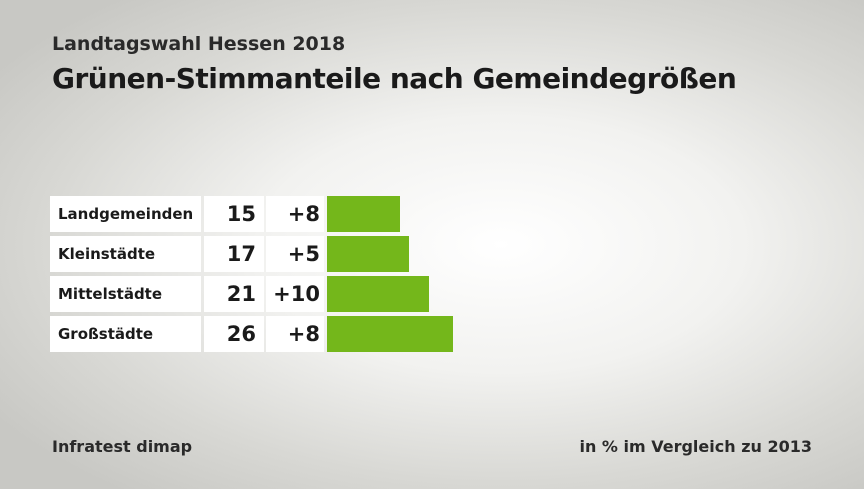 This screenshot has height=489, width=864. I want to click on category-label: Landgemeinden, so click(125, 214).